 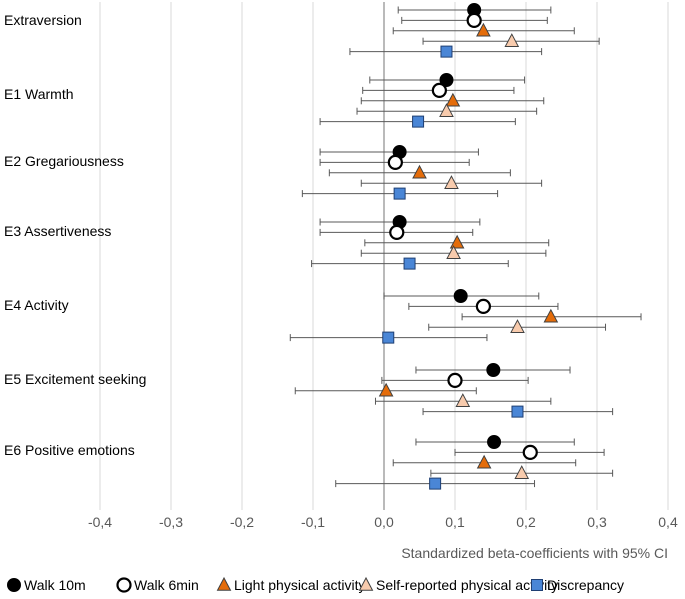 What do you see at coordinates (36, 305) in the screenshot?
I see `category-label: E4 Activity` at bounding box center [36, 305].